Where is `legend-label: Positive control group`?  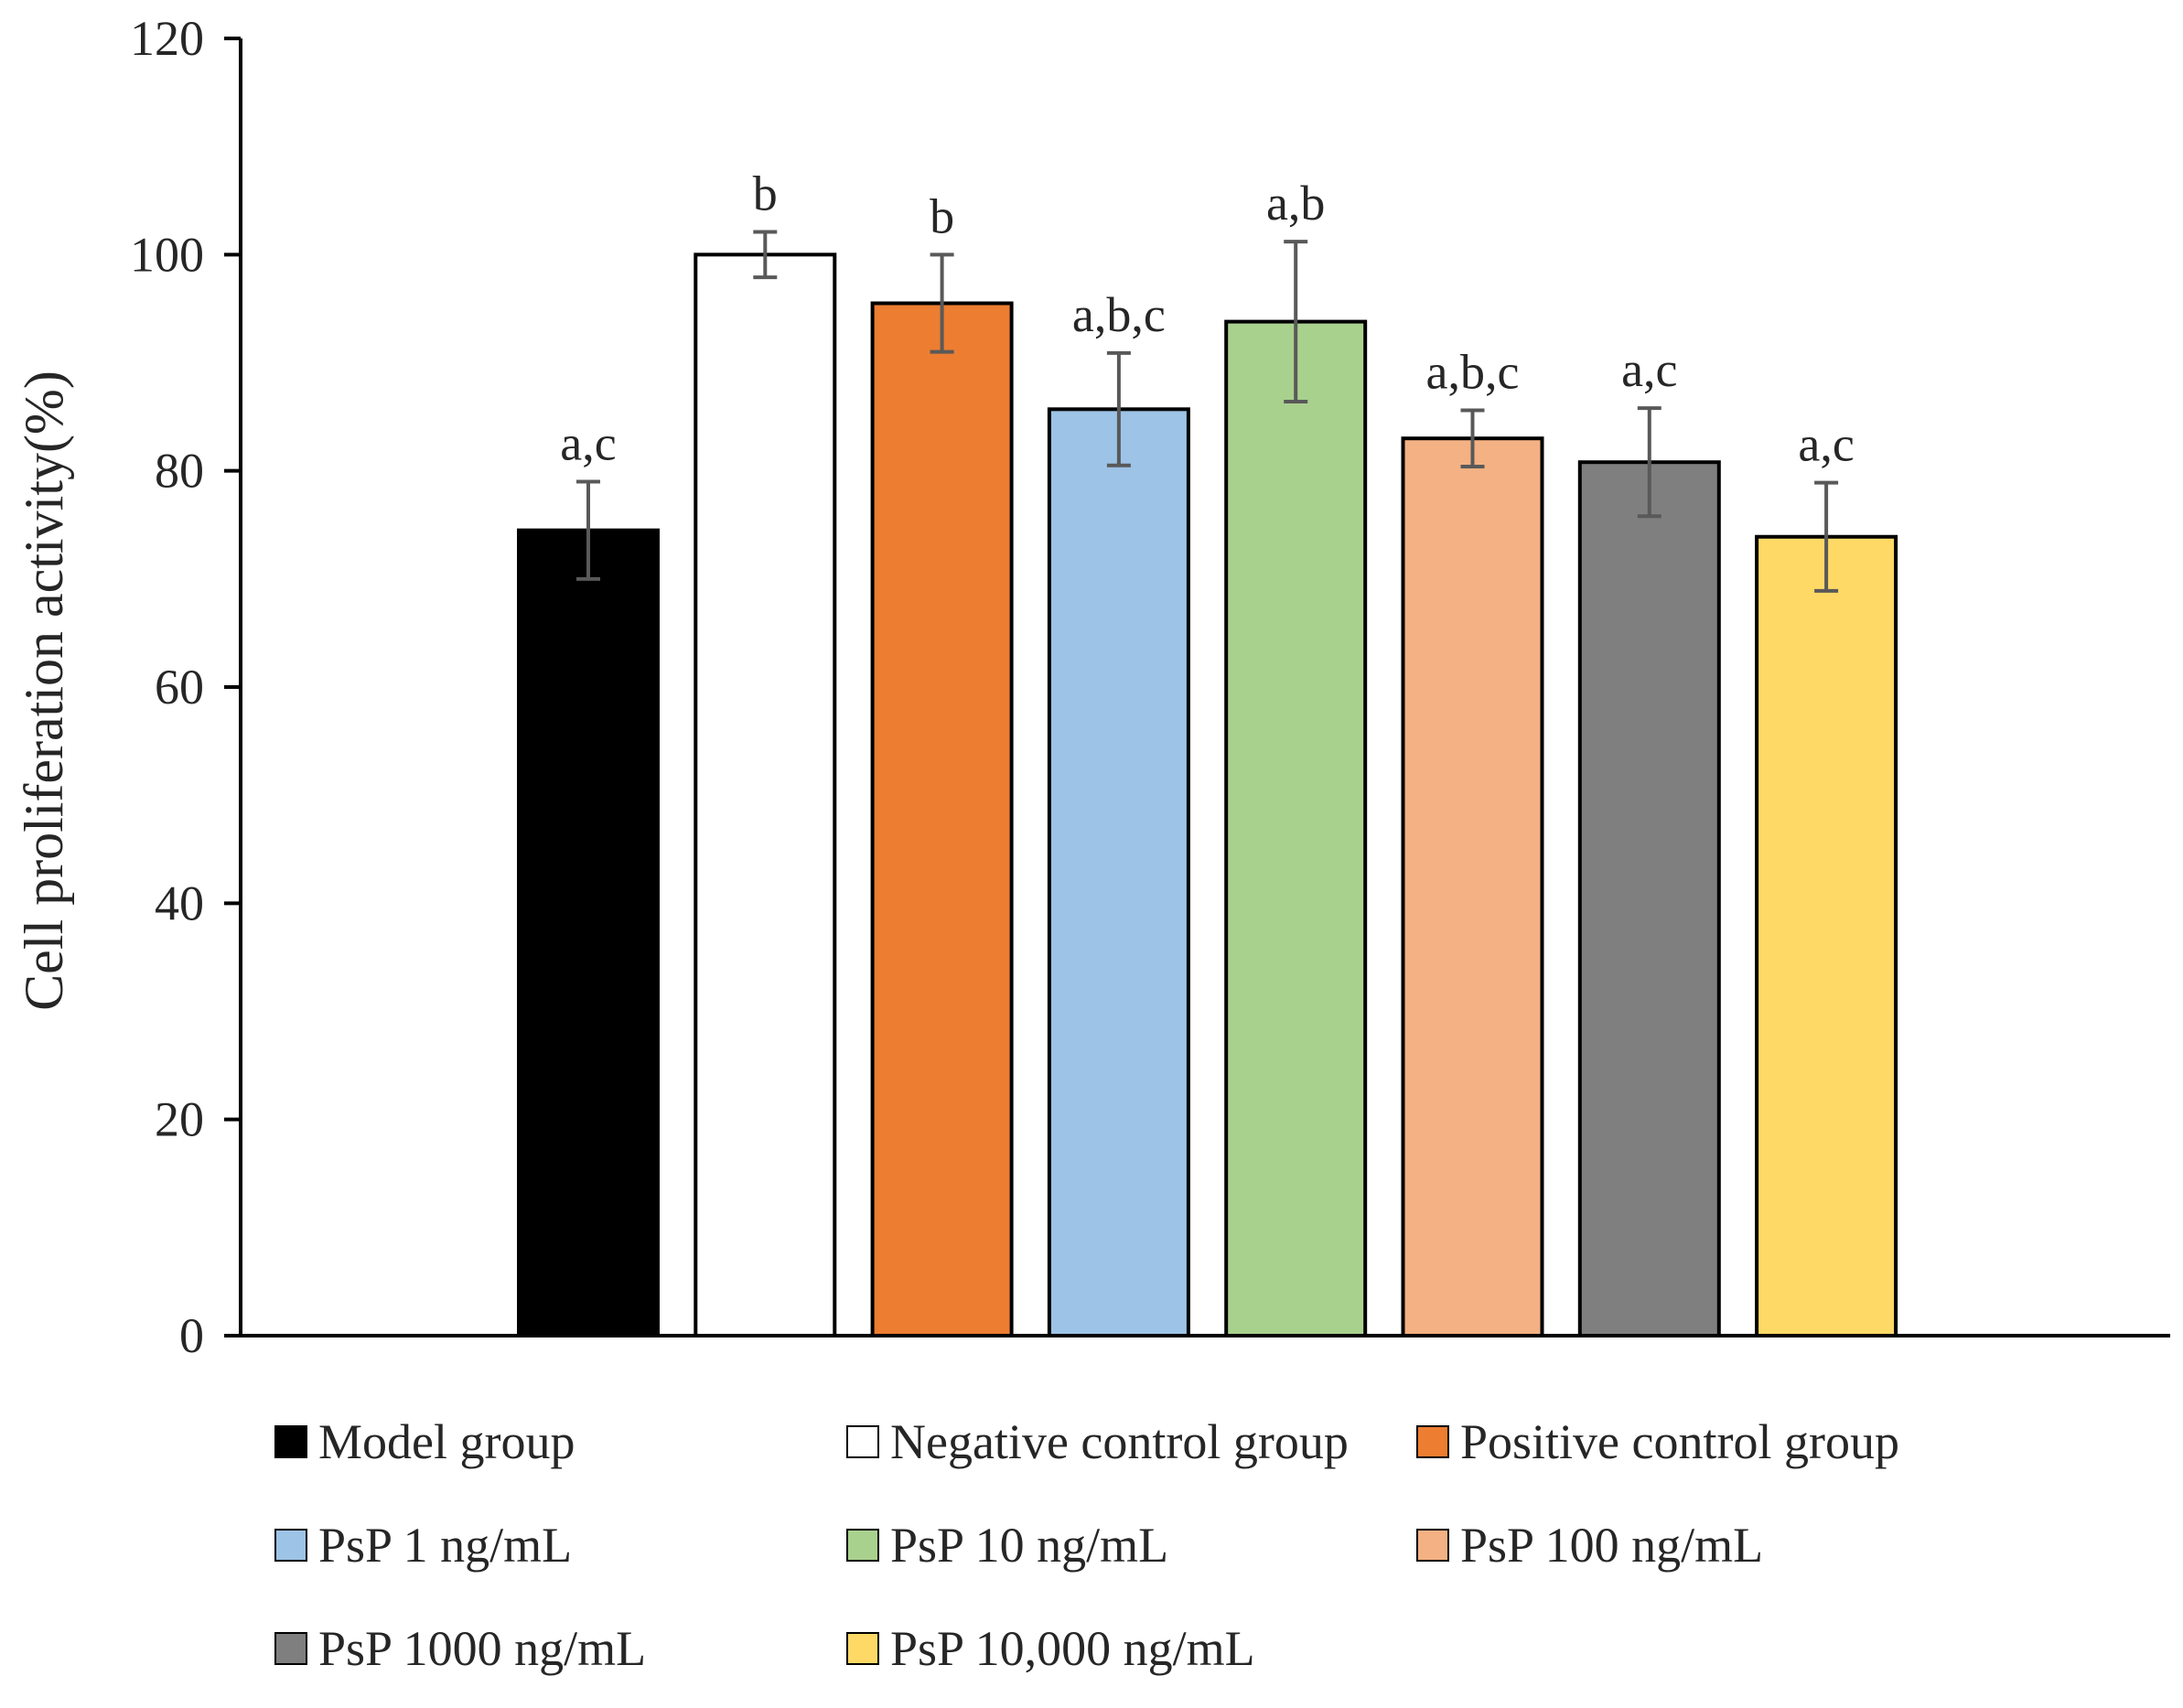
legend-label: Positive control group is located at coordinates (1679, 1441).